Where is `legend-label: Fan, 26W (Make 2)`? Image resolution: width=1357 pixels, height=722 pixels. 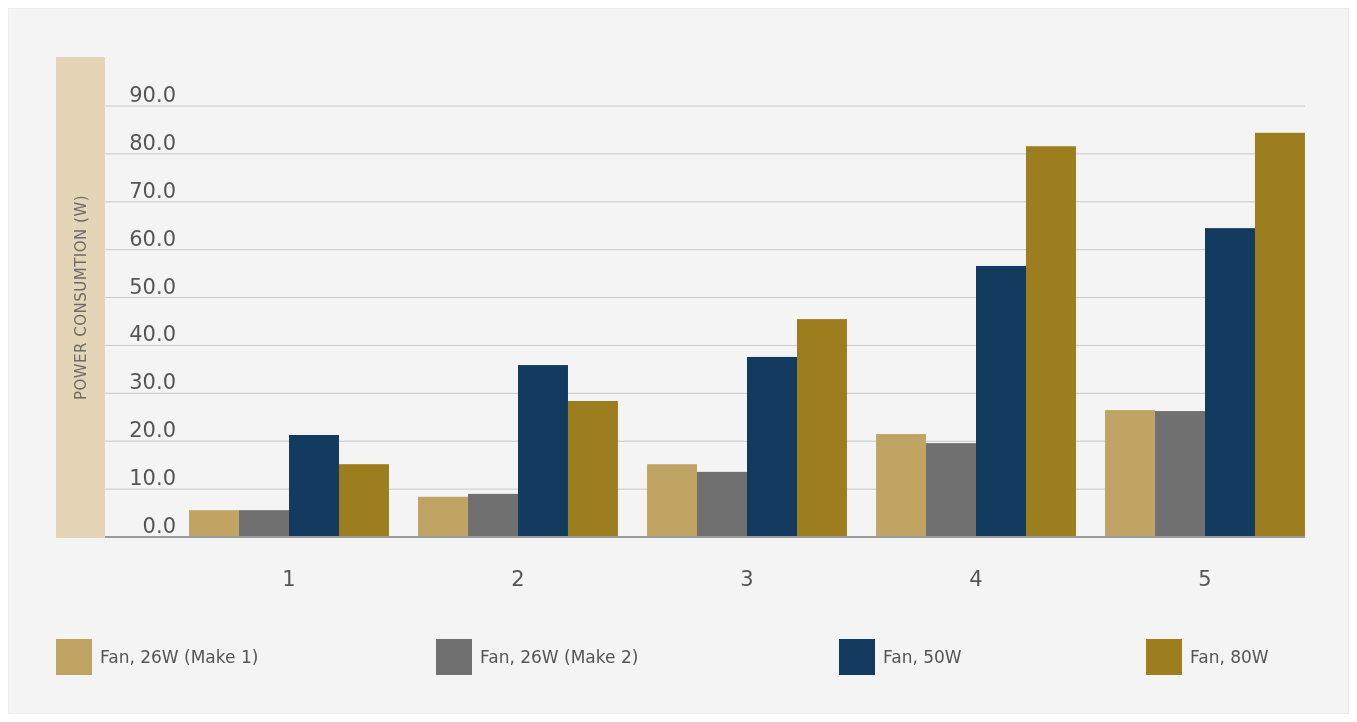
legend-label: Fan, 26W (Make 2) is located at coordinates (559, 657).